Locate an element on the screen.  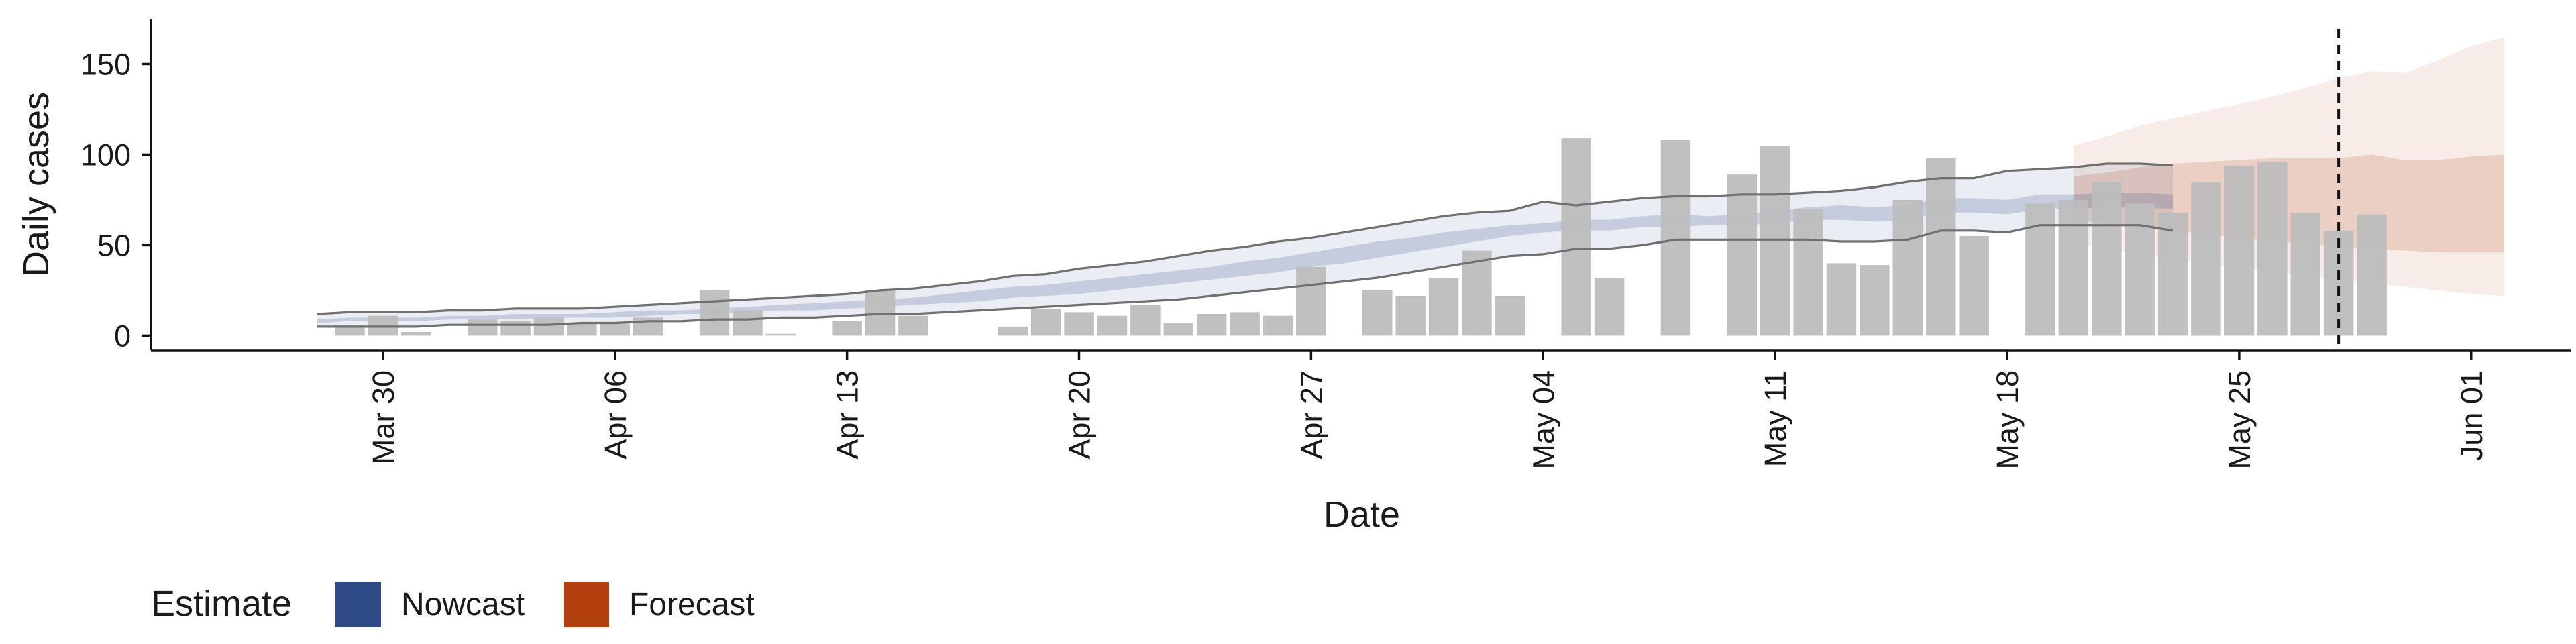
y-tick-label: 150 is located at coordinates (105, 64).